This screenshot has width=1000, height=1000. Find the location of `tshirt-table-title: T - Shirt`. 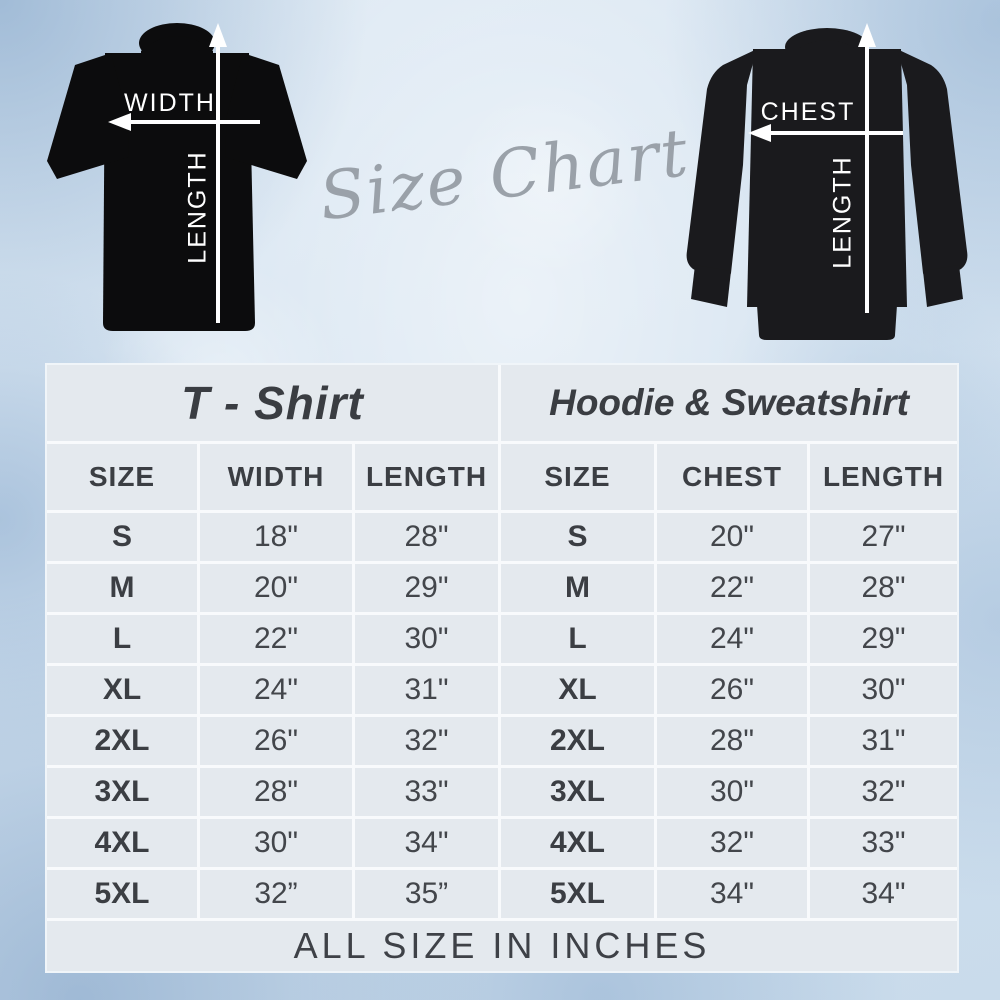

tshirt-table-title: T - Shirt is located at coordinates (272, 403).